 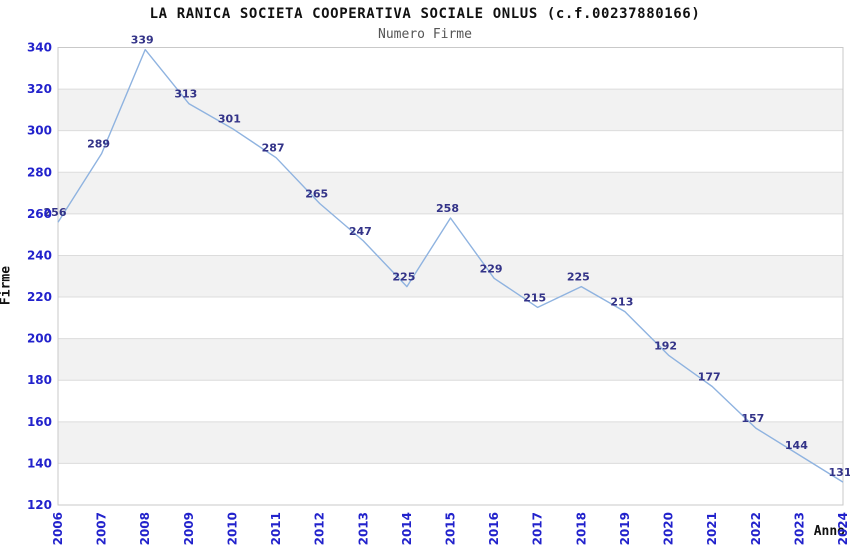 What do you see at coordinates (145, 528) in the screenshot?
I see `x-tick-label: 2008` at bounding box center [145, 528].